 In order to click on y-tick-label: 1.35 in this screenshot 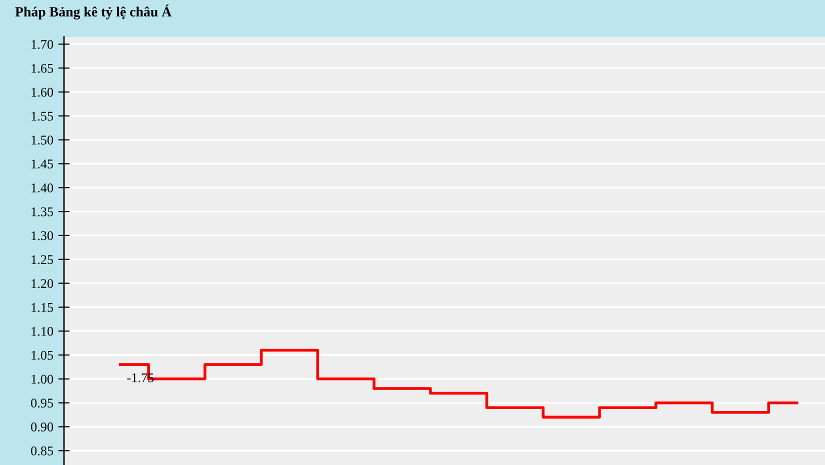, I will do `click(43, 211)`.